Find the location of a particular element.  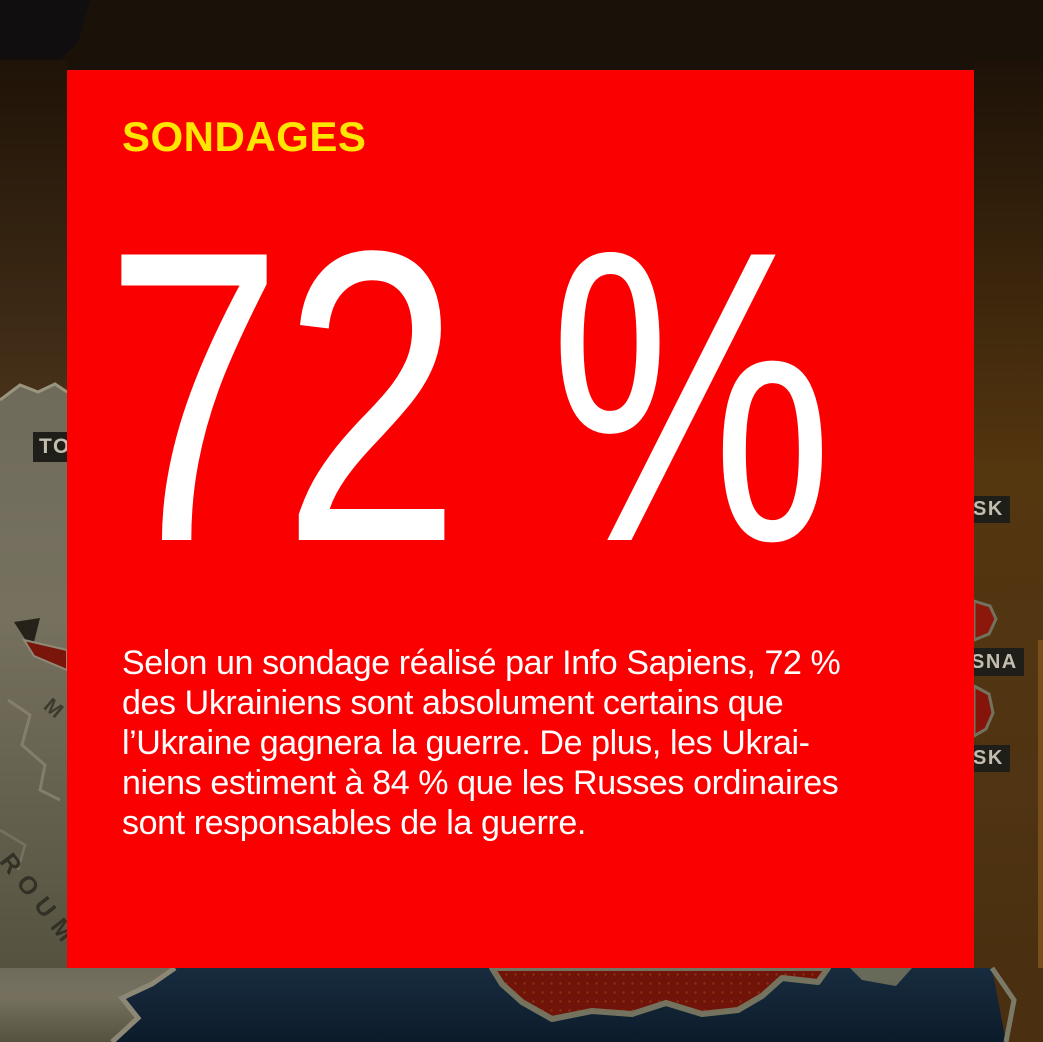

card-kicker: SONDAGES is located at coordinates (244, 136).